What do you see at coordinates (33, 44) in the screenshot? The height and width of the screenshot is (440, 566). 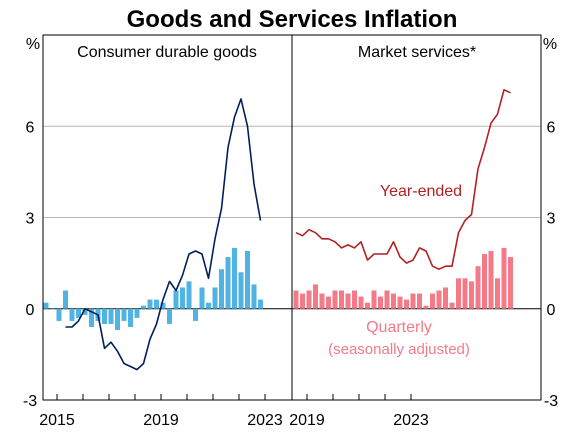 I see `y-unit-left: %` at bounding box center [33, 44].